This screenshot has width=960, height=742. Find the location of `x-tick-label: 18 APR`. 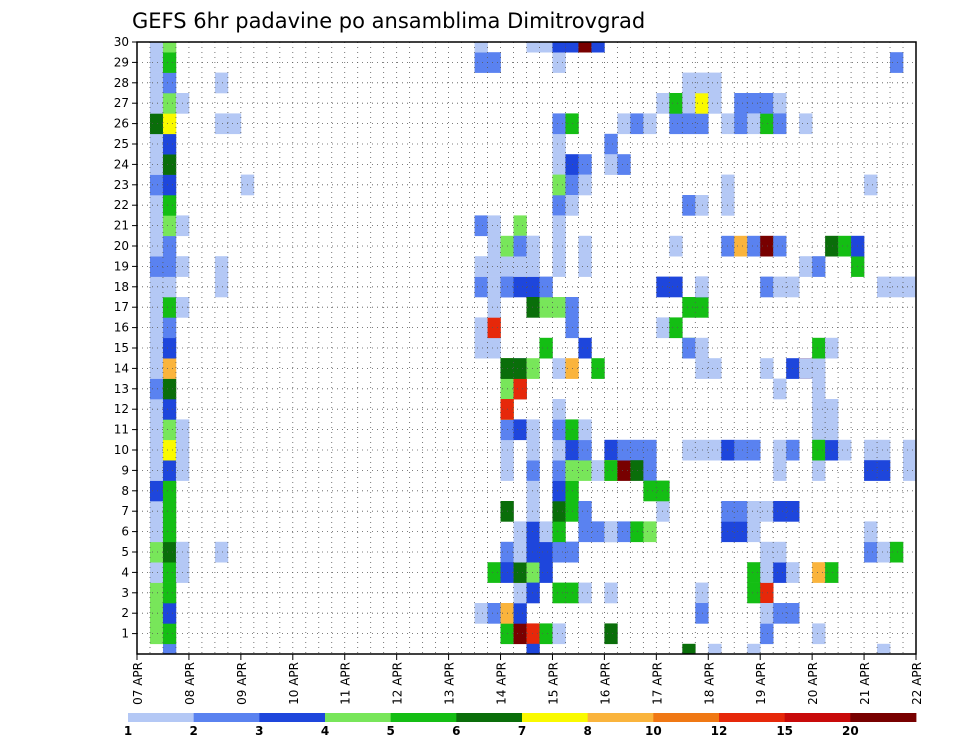

x-tick-label: 18 APR is located at coordinates (709, 683).